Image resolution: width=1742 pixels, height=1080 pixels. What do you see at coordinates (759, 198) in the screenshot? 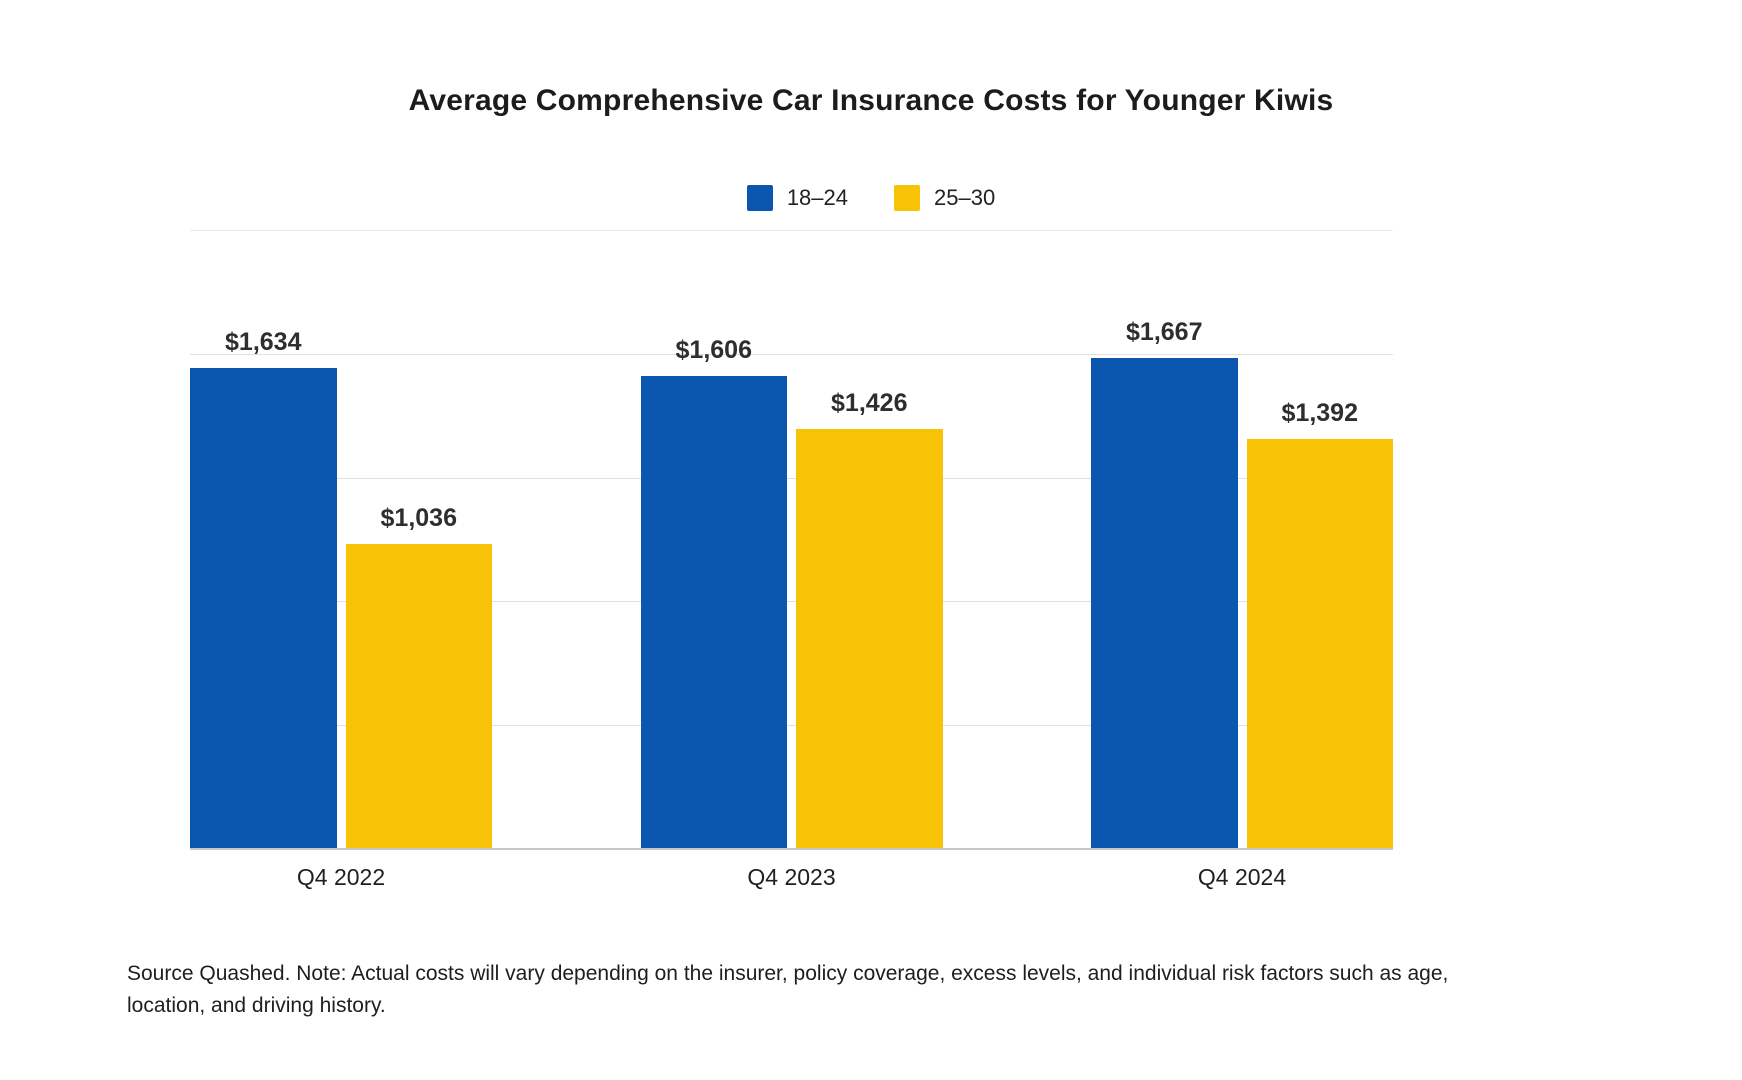
I see `legend-swatch-blue` at bounding box center [759, 198].